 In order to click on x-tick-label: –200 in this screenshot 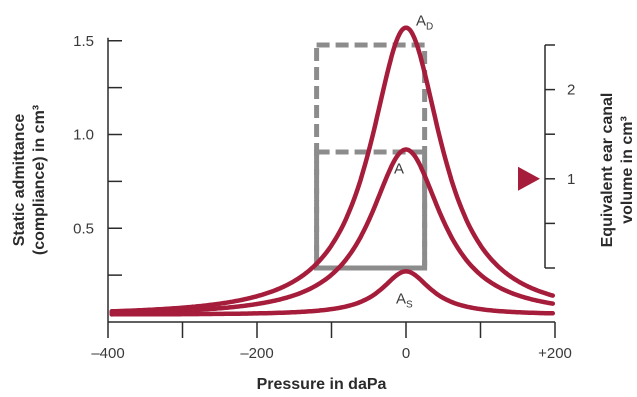, I will do `click(256, 353)`.